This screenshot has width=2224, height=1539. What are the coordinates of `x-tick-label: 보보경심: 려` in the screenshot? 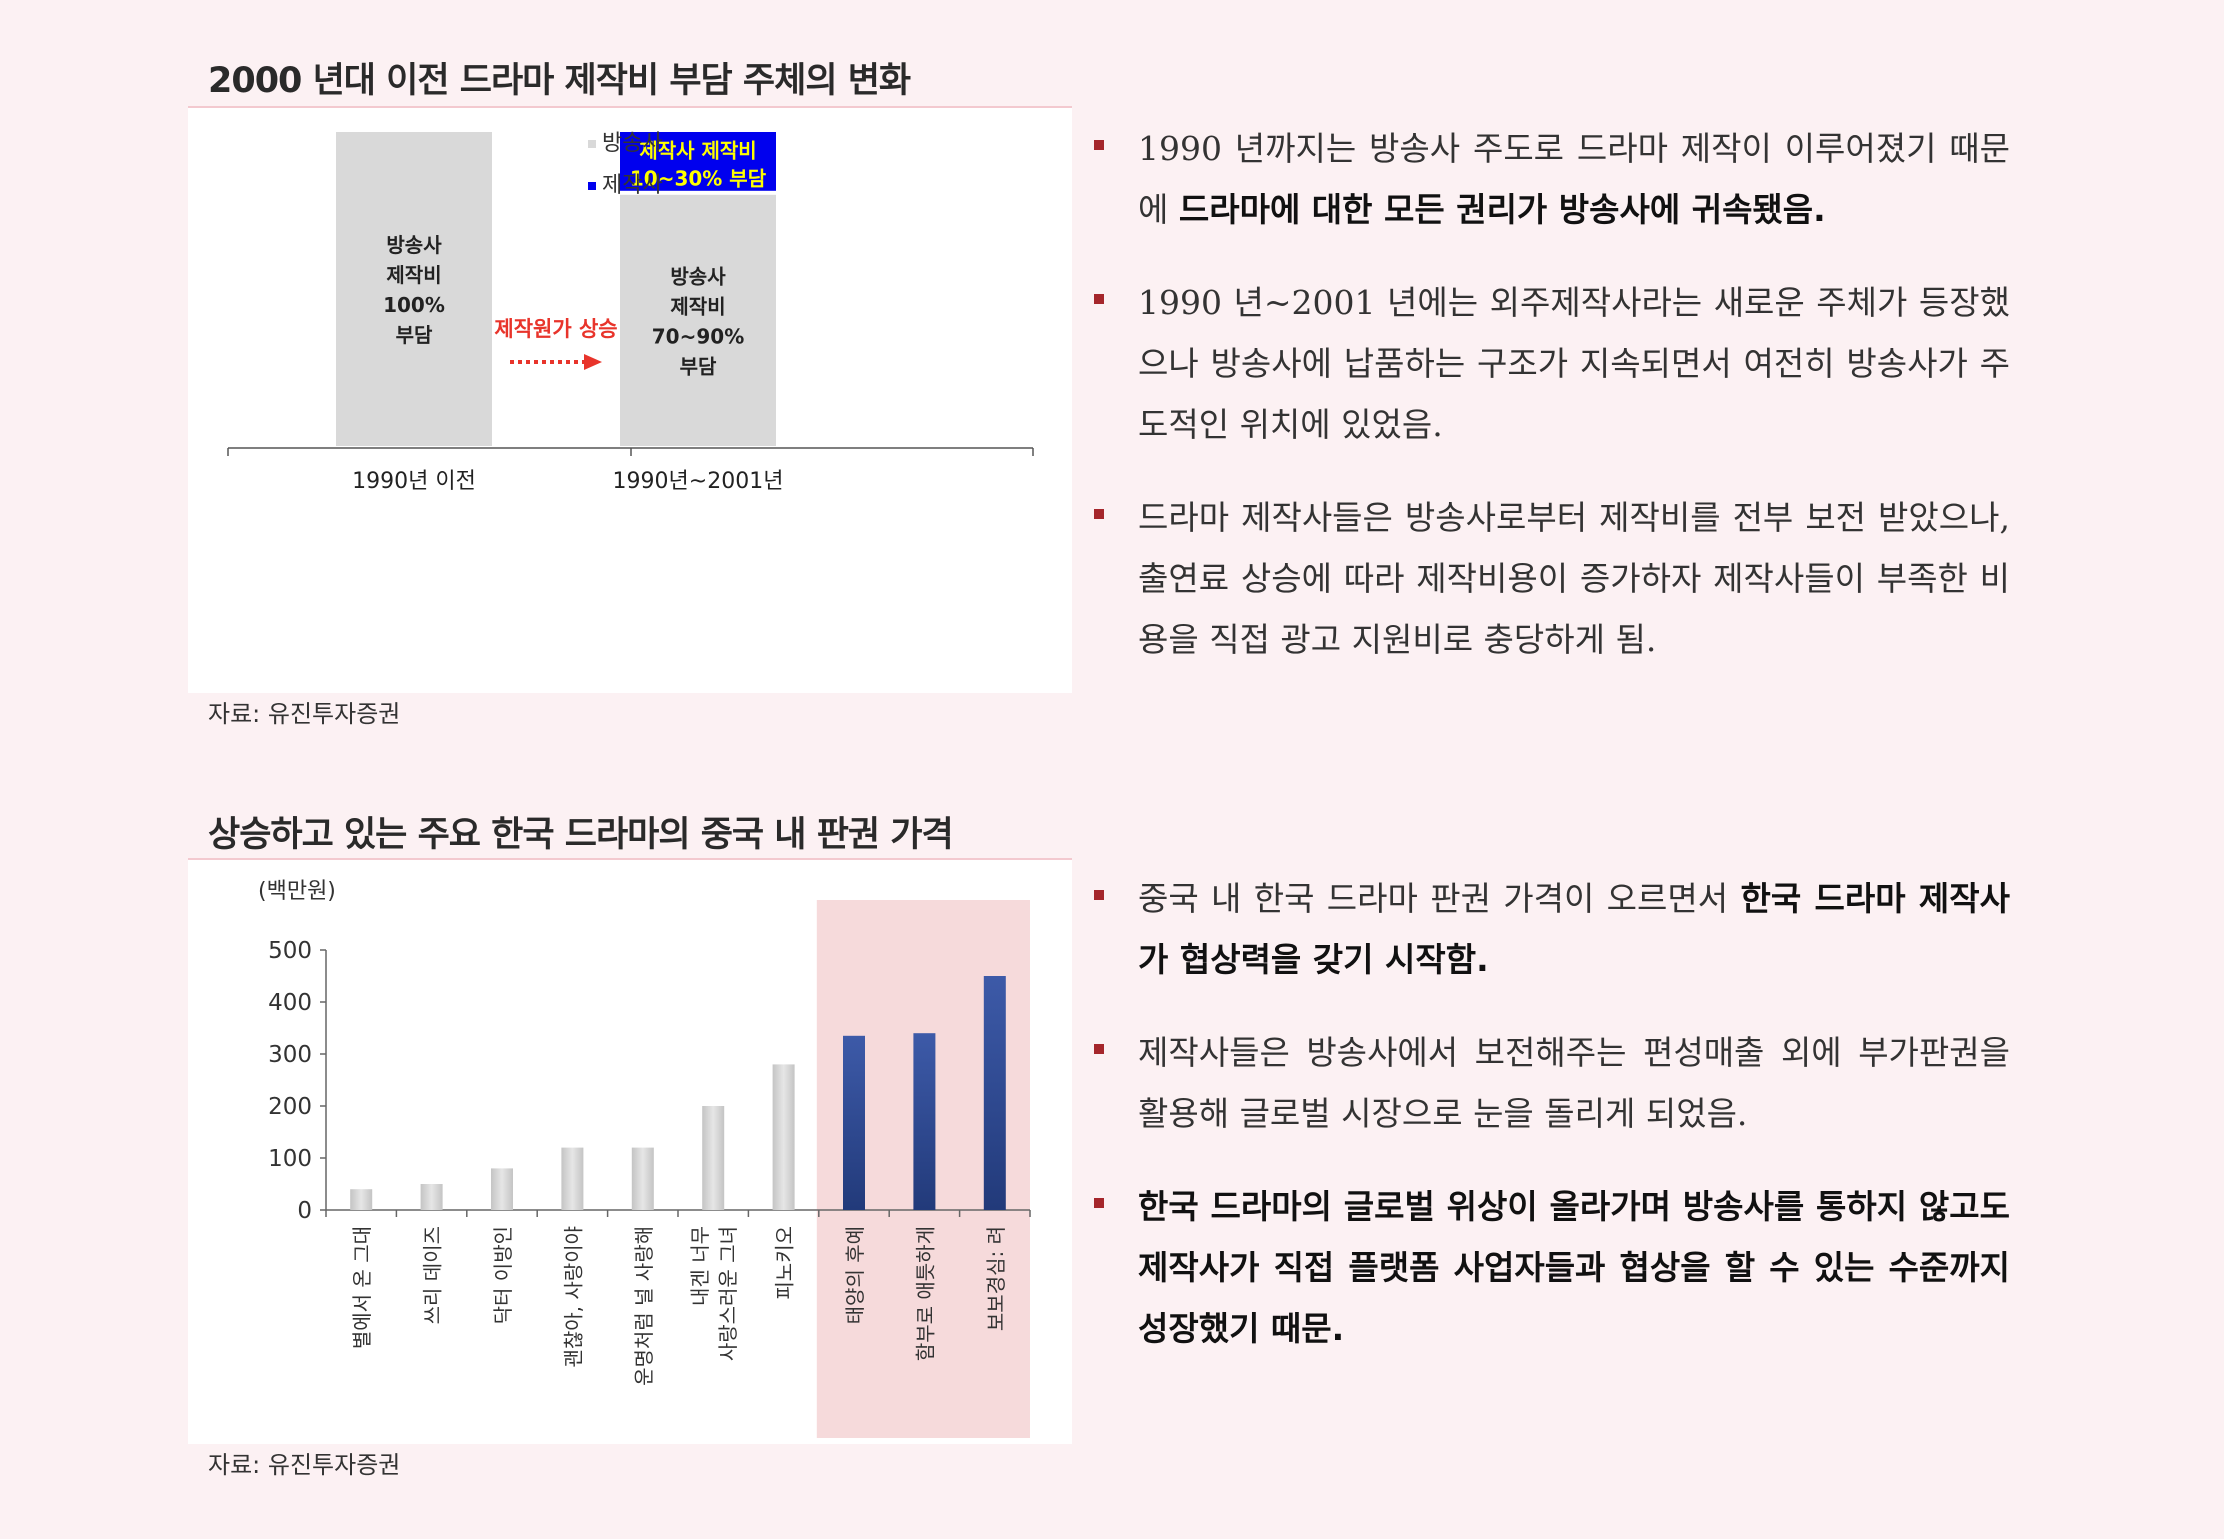 It's located at (996, 1278).